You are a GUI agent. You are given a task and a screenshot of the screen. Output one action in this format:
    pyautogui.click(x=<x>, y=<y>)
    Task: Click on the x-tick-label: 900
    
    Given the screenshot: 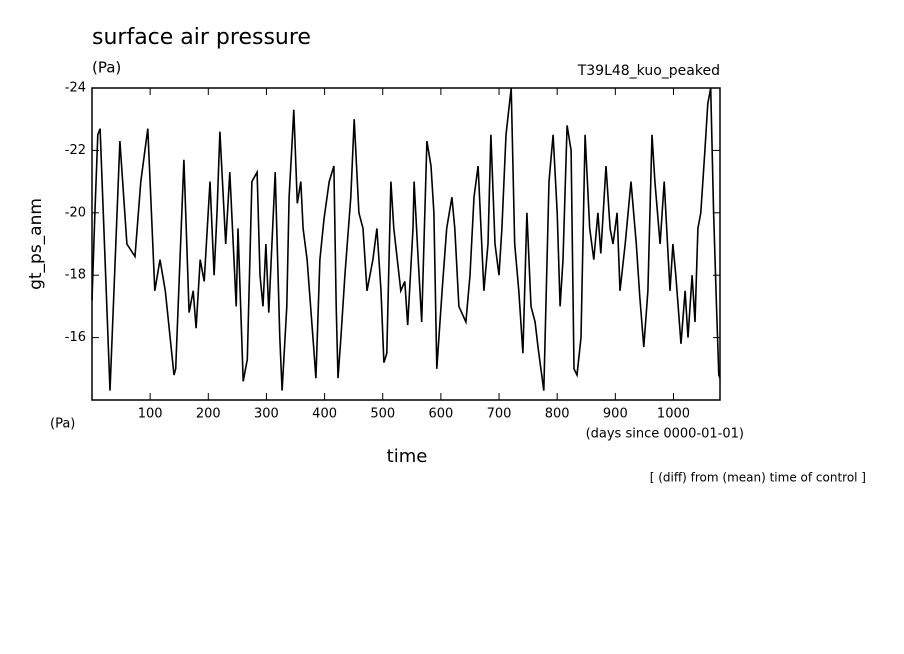 What is the action you would take?
    pyautogui.click(x=615, y=414)
    